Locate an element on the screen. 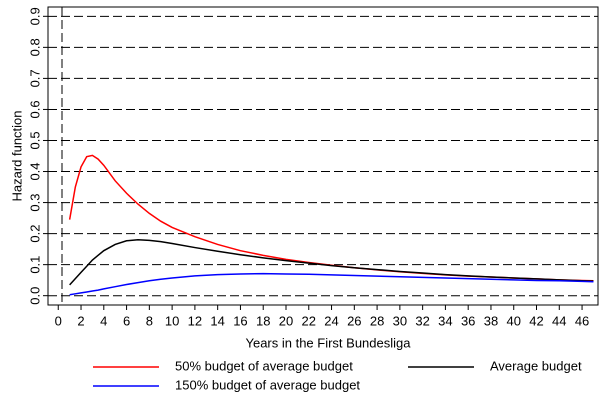 The image size is (615, 402). y-tick-label: 0.1 is located at coordinates (34, 265).